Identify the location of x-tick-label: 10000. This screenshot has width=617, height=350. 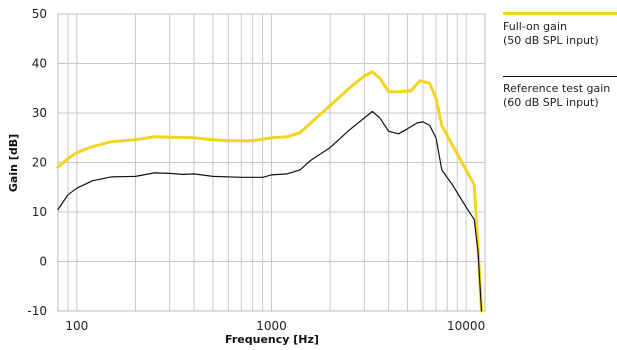
(466, 326).